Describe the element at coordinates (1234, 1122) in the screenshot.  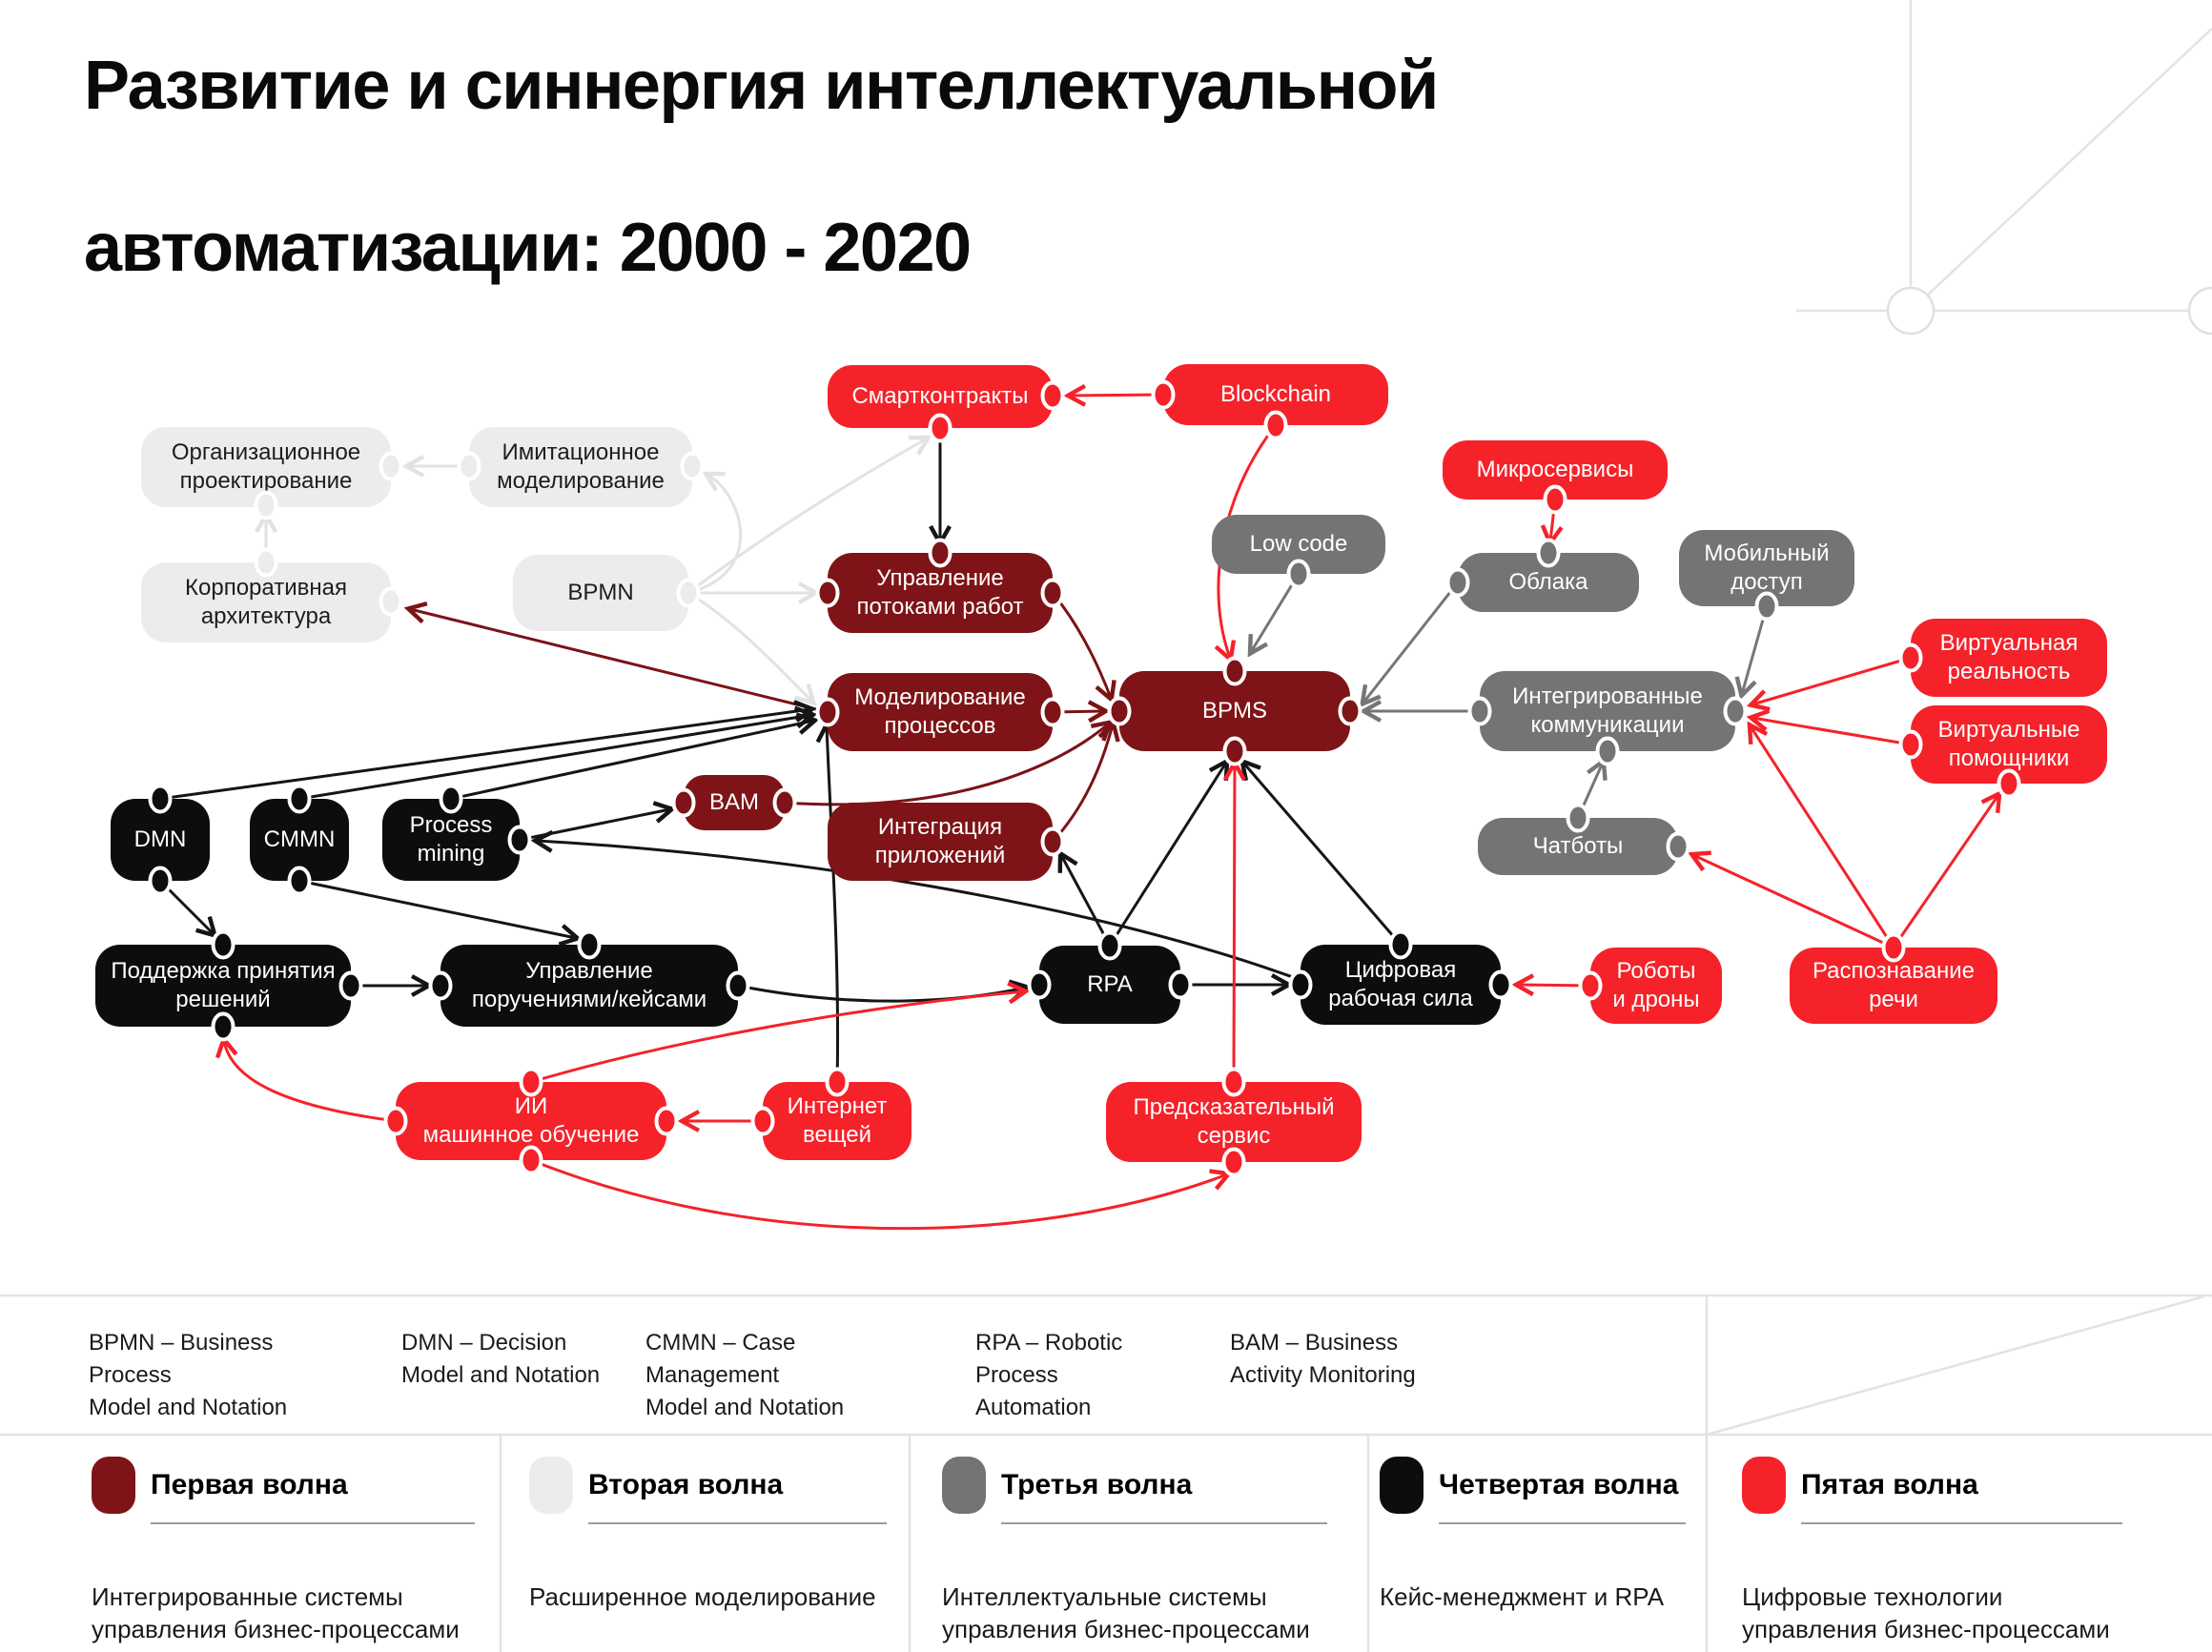
I see `node-predictive-service: Предсказательный сервис` at that location.